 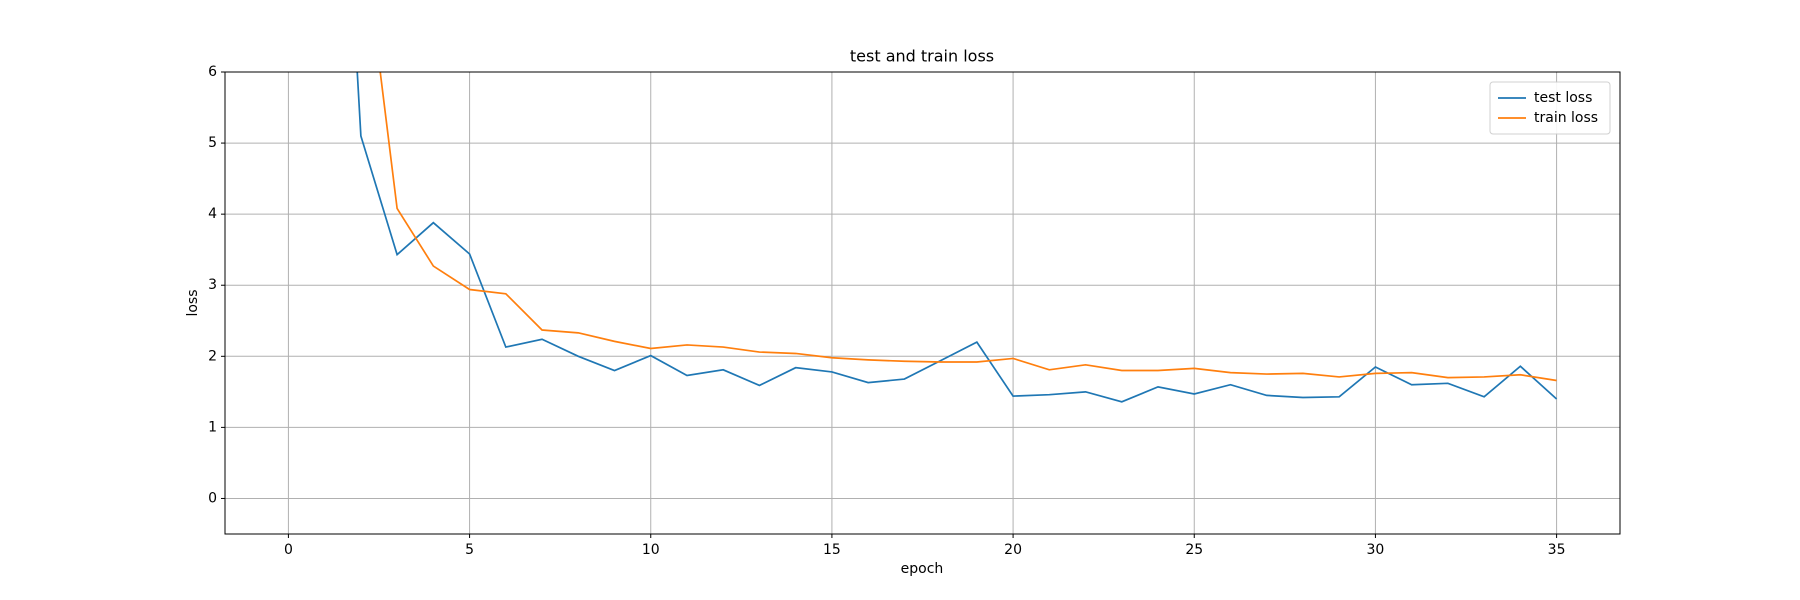 I want to click on y-axis-label: loss, so click(x=193, y=302).